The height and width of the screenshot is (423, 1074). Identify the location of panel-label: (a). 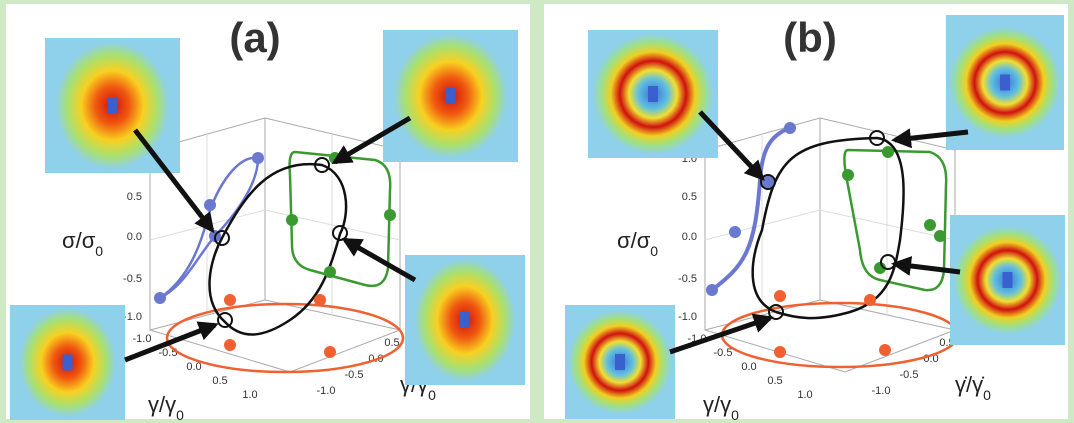
(254, 37).